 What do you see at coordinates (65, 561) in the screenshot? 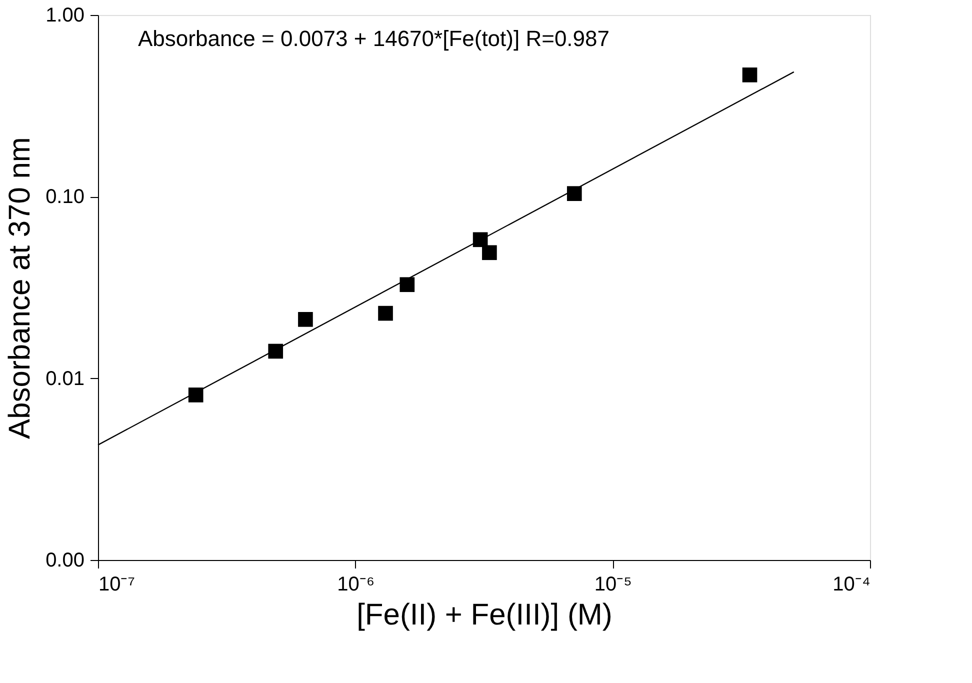
I see `y-tick-label: 0.00` at bounding box center [65, 561].